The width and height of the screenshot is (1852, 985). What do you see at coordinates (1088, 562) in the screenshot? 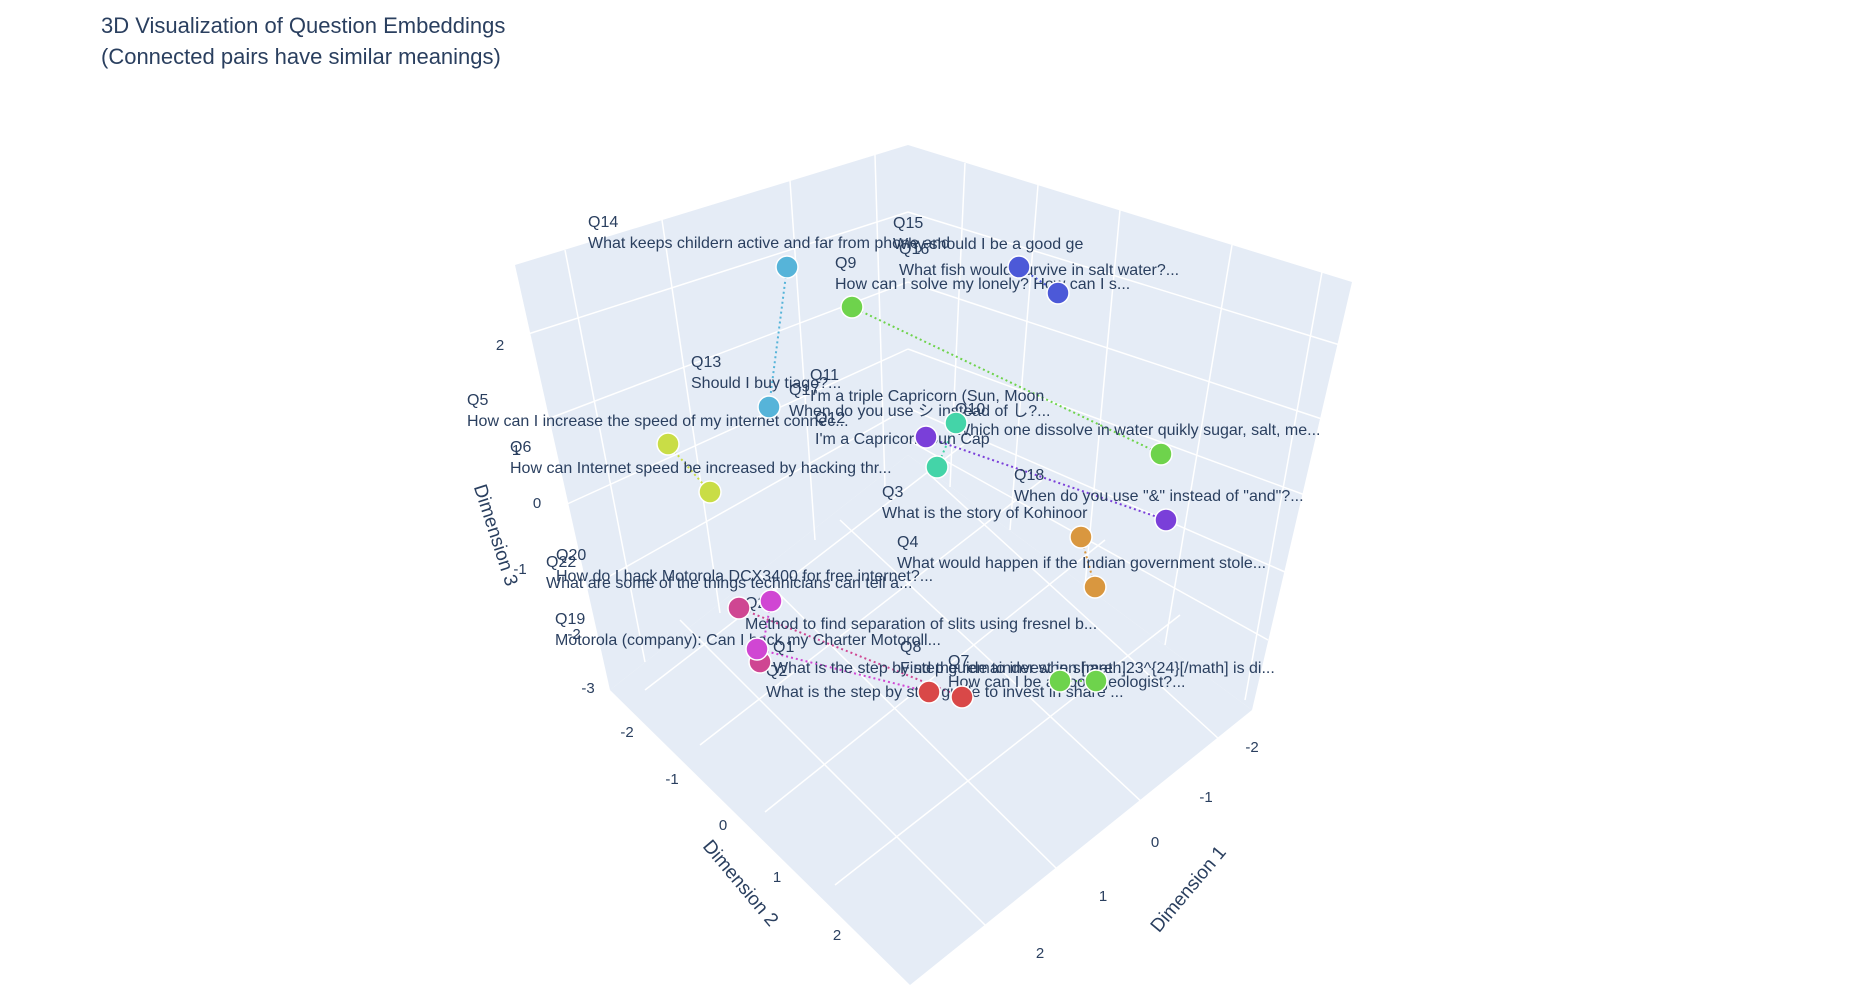
I see `pair-line-Q3-Q4` at bounding box center [1088, 562].